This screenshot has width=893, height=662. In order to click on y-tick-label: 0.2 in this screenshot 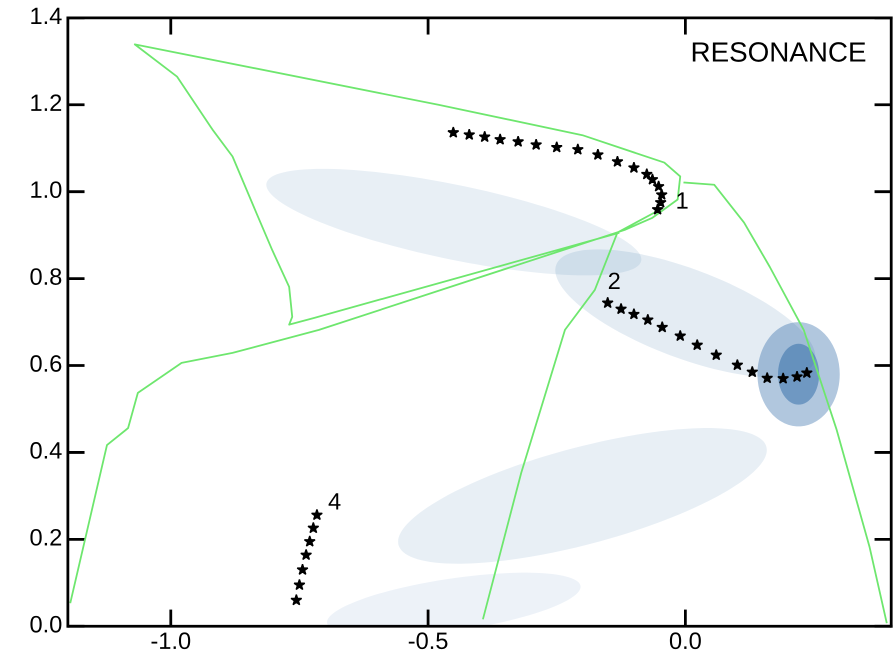, I will do `click(46, 537)`.